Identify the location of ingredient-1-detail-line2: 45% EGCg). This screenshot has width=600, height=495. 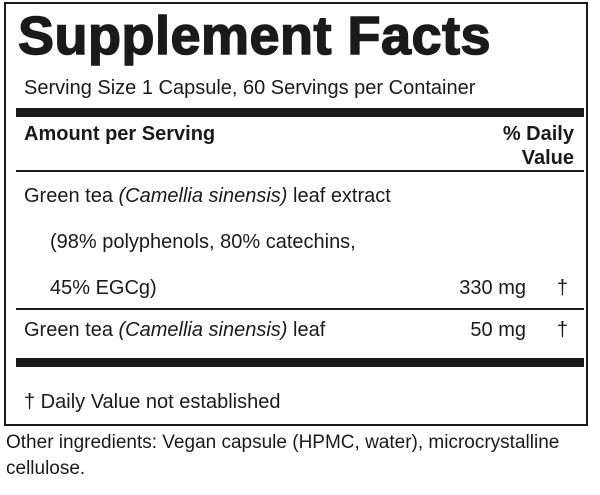
(103, 288).